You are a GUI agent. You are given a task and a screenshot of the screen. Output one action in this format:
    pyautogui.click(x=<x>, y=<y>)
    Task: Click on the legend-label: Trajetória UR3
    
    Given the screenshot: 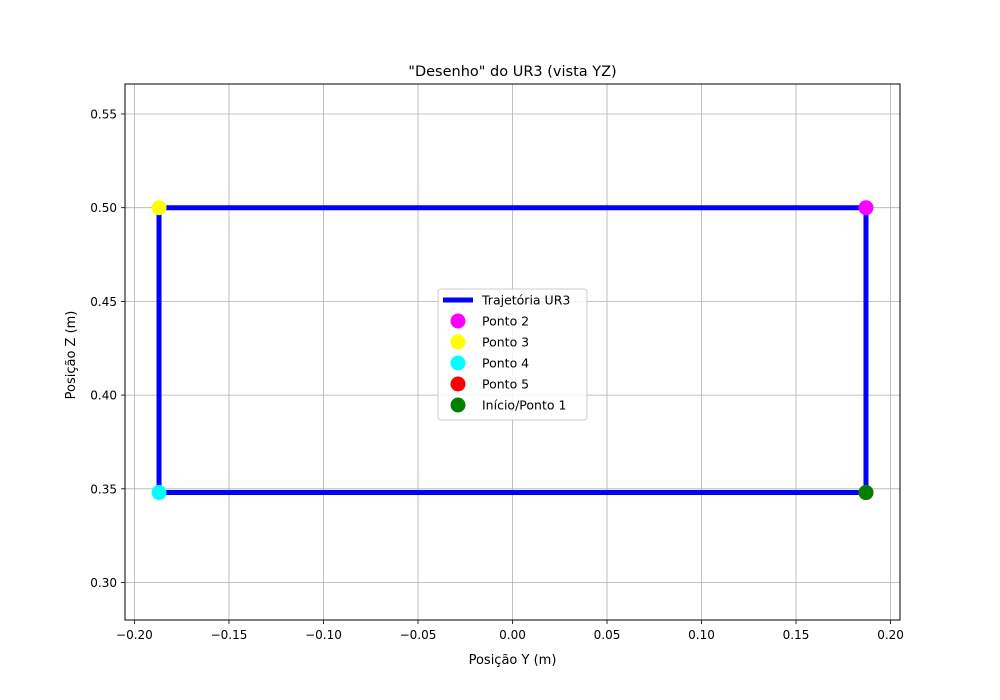 What is the action you would take?
    pyautogui.click(x=525, y=300)
    